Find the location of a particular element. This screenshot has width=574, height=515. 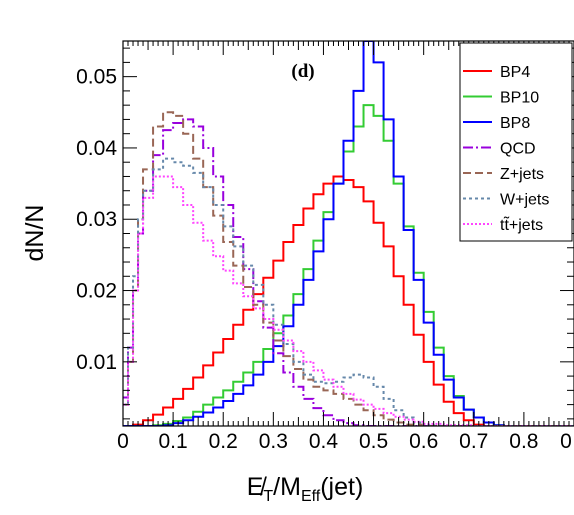

legend-label: BP4 is located at coordinates (515, 72).